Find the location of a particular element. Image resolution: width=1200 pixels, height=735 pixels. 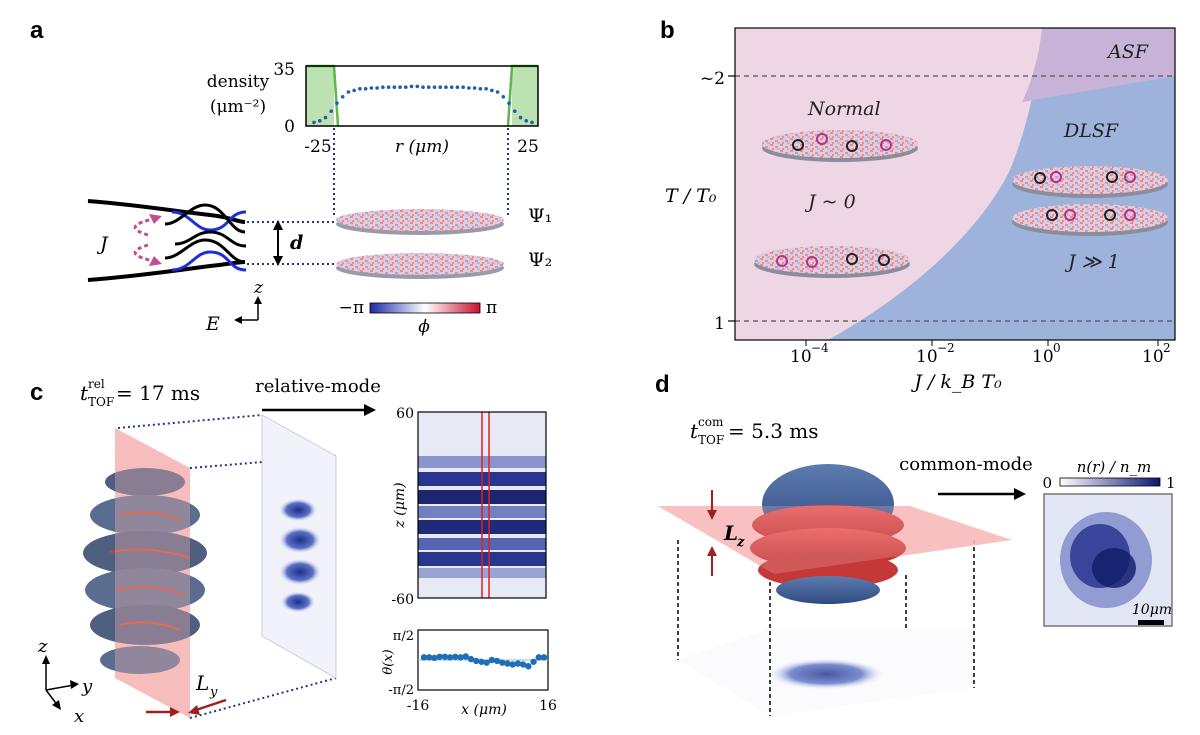

J-axis-tick-exponent: 2 is located at coordinates (1167, 348).